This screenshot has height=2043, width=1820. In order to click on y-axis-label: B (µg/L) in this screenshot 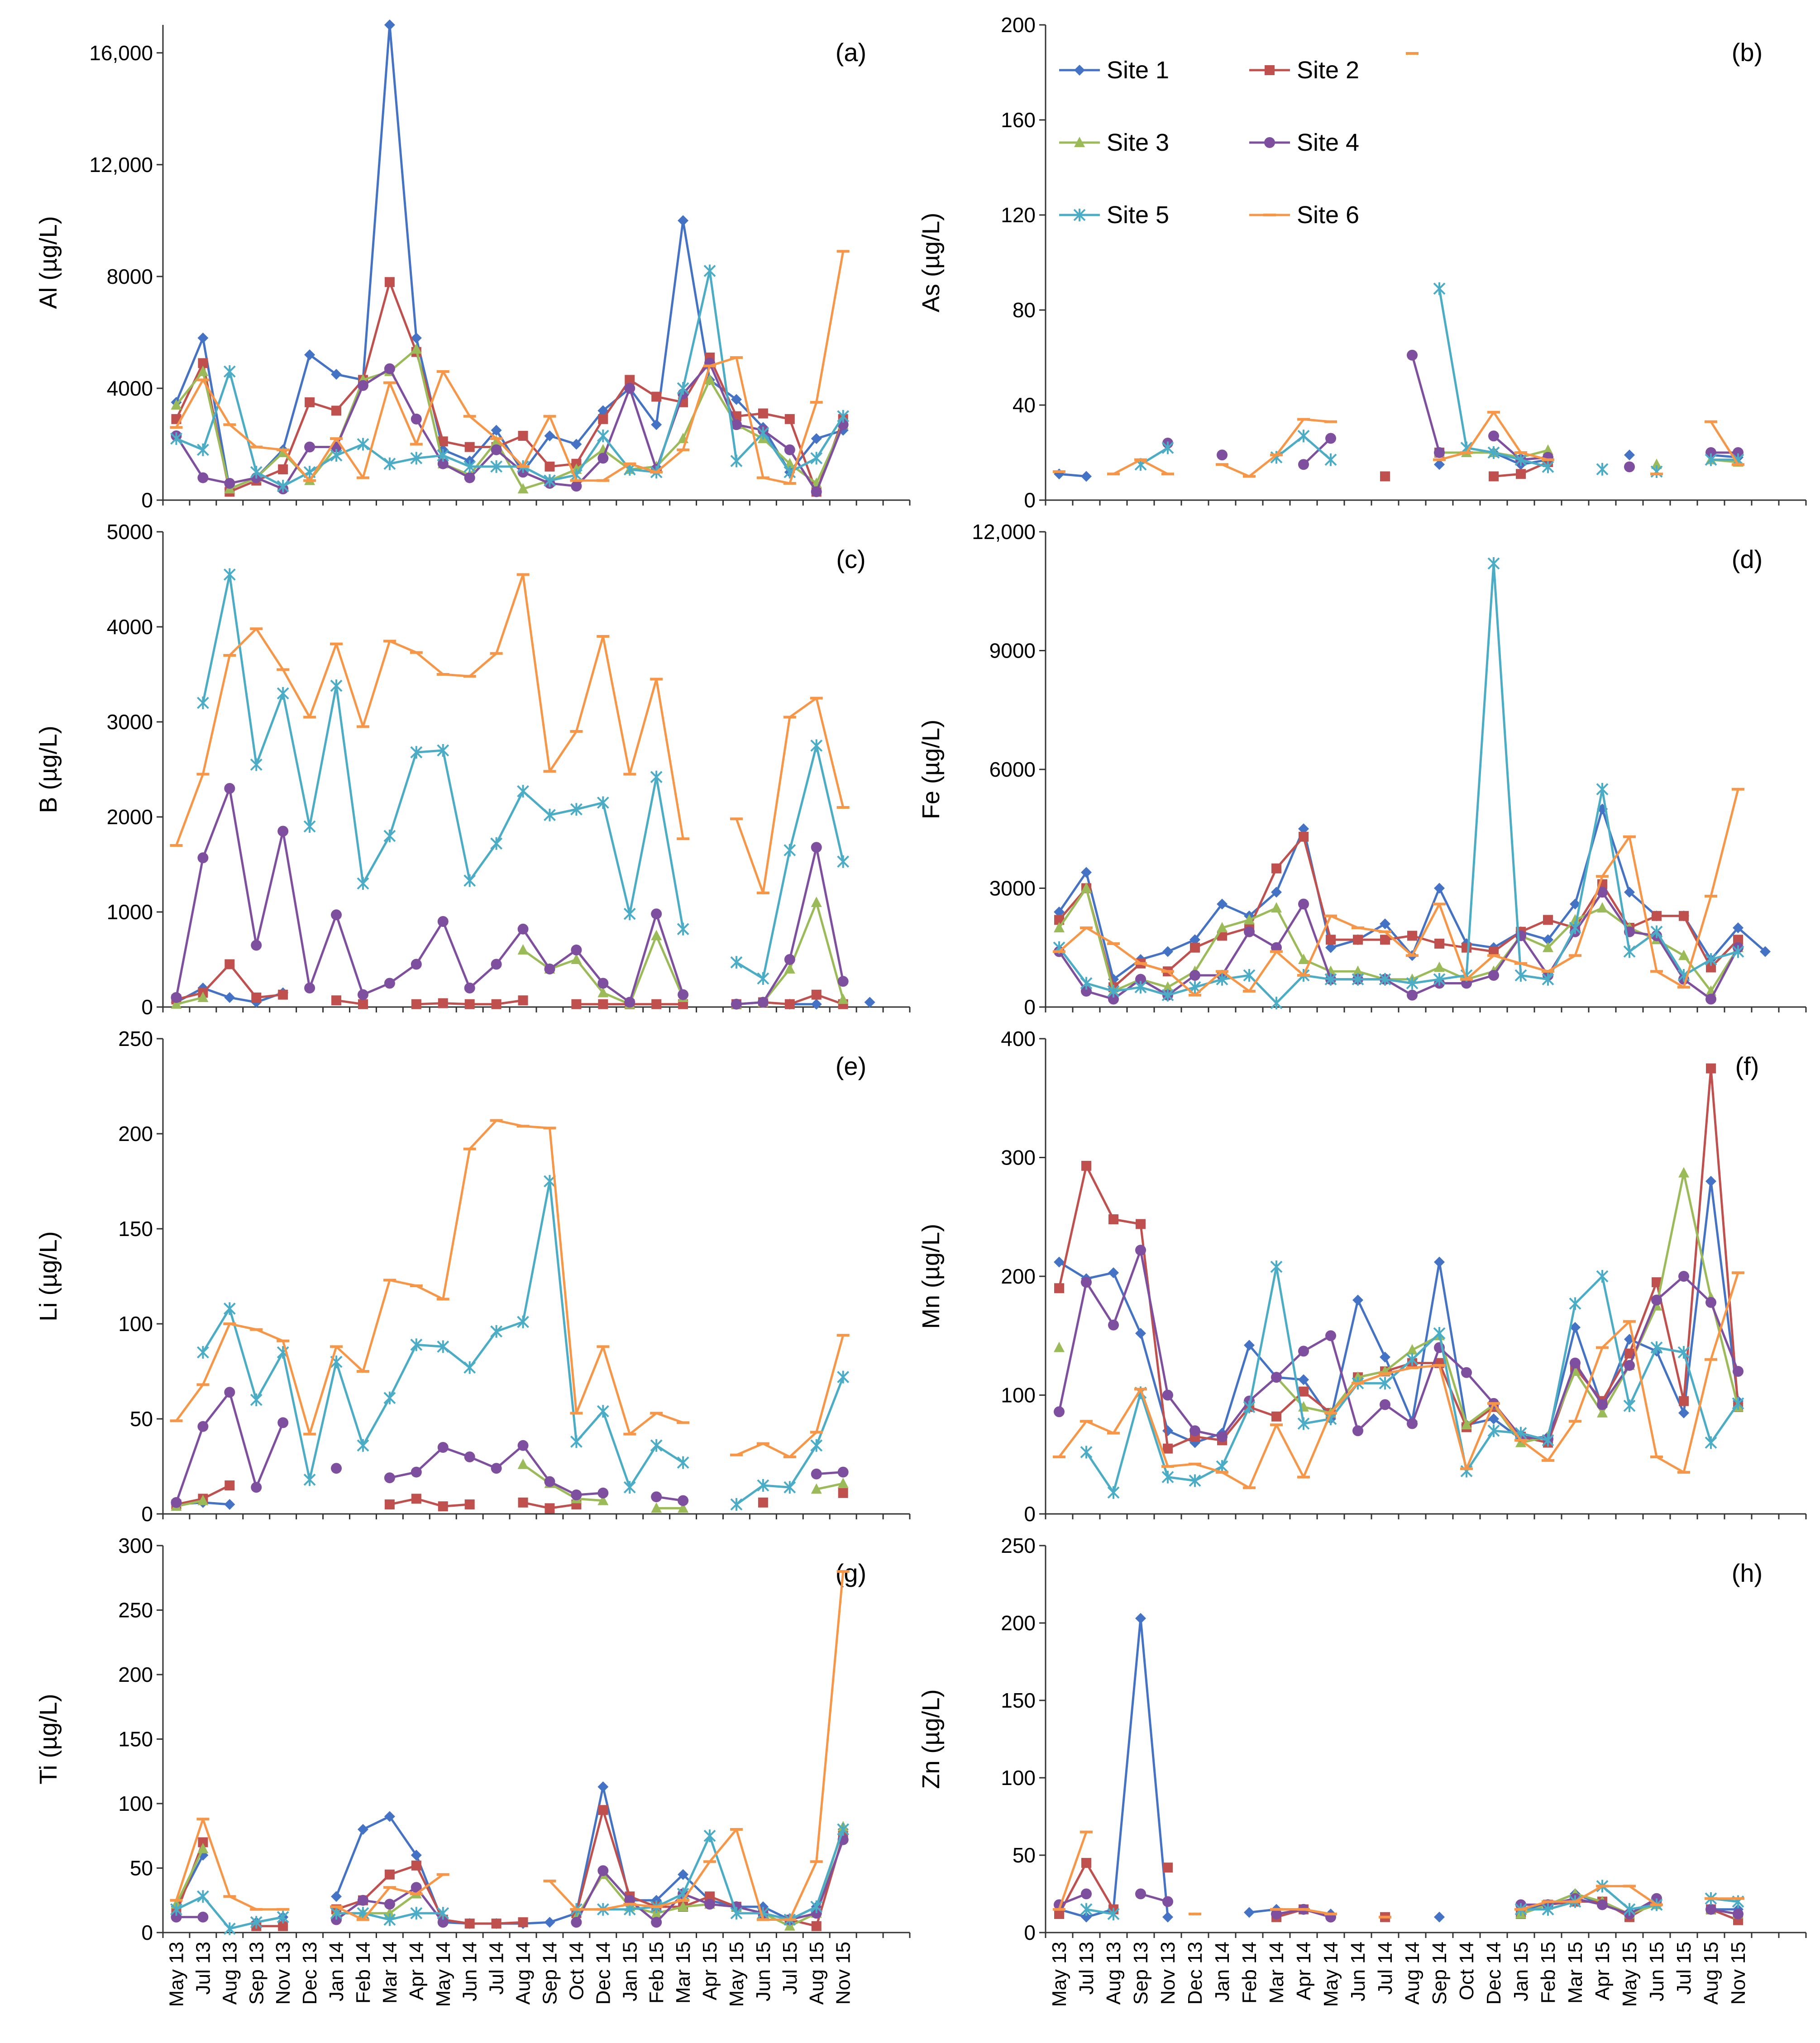, I will do `click(48, 770)`.